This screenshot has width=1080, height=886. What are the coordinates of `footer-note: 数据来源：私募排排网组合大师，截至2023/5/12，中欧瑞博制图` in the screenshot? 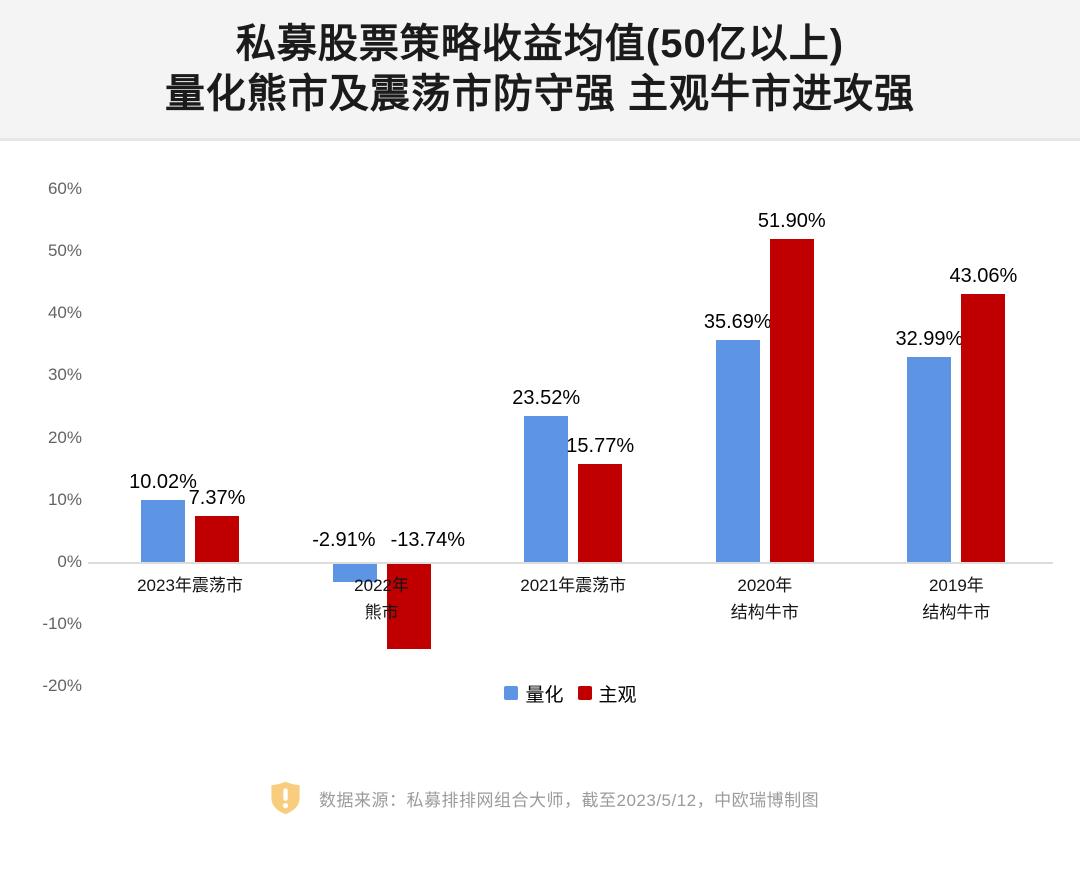 It's located at (544, 798).